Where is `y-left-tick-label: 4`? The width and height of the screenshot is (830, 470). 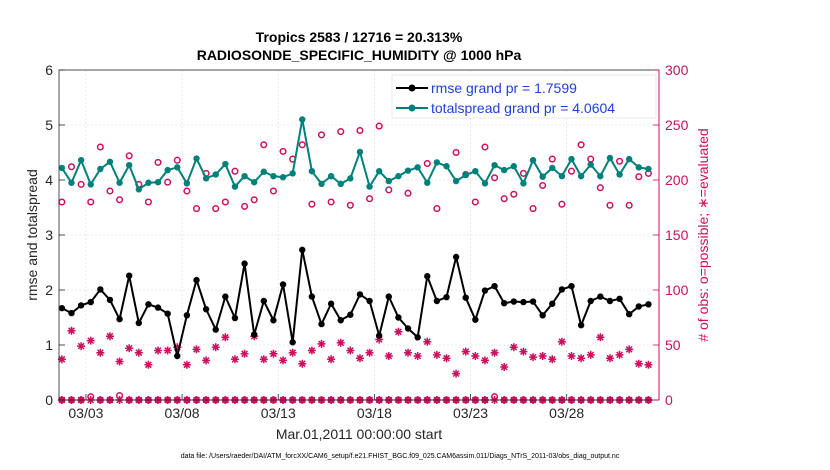 y-left-tick-label: 4 is located at coordinates (49, 180).